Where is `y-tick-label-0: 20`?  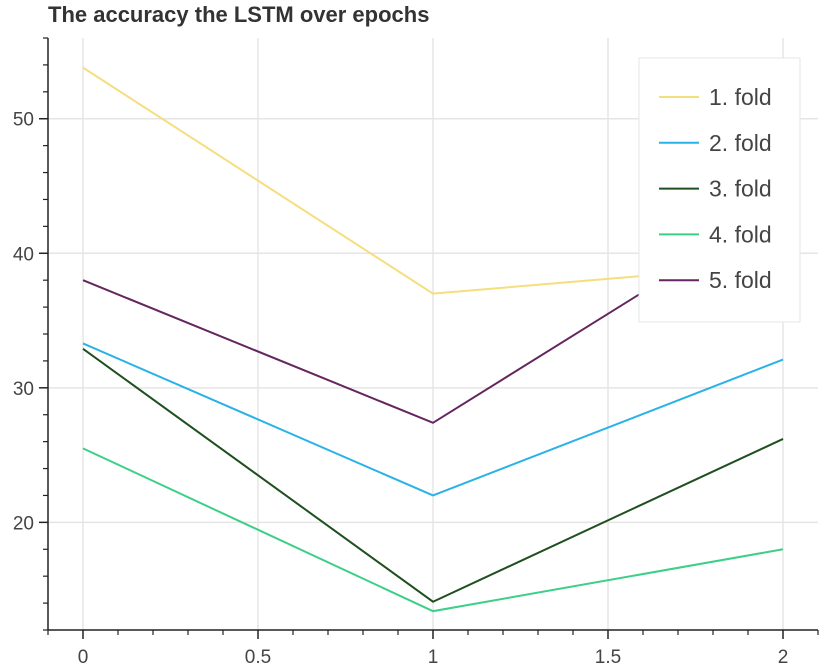
y-tick-label-0: 20 is located at coordinates (23, 523).